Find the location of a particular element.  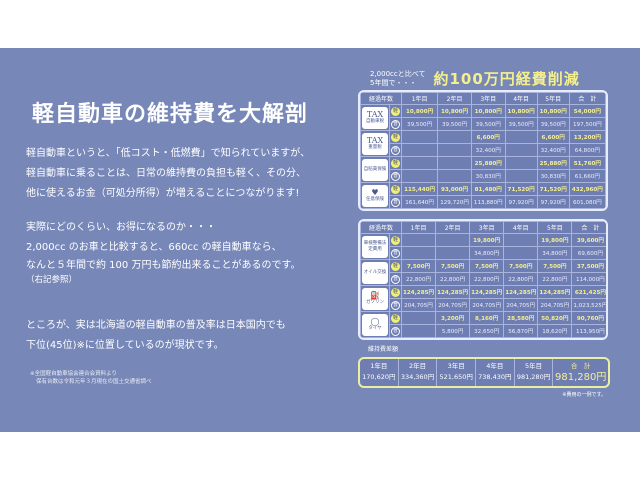

page-title: 軽自動車の維持費を大解剖 is located at coordinates (170, 114).